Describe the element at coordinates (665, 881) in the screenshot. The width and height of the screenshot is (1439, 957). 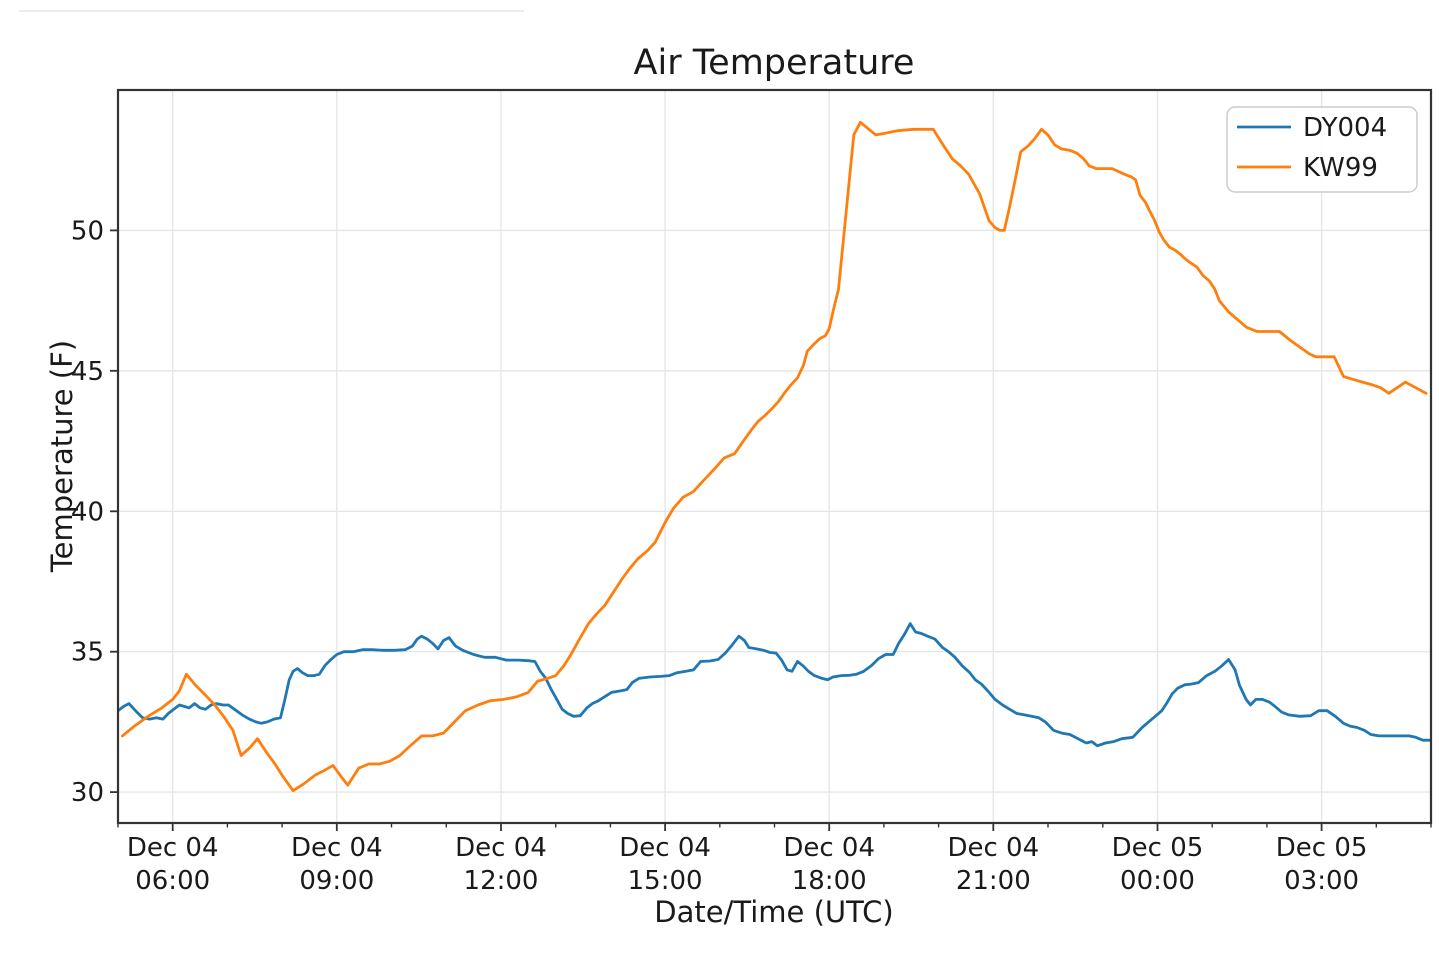
I see `x-tick-label-time: 15:00` at that location.